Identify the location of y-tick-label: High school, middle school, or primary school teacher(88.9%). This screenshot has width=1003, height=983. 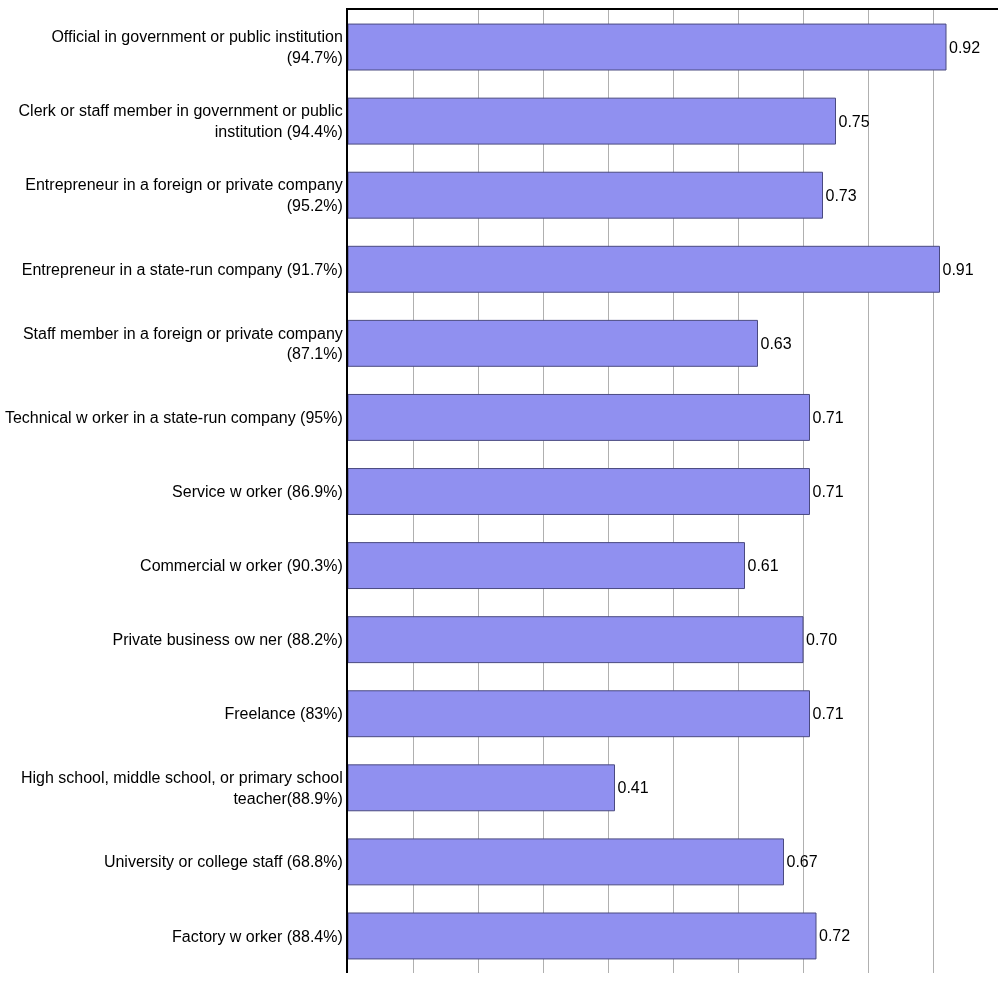
(181, 788).